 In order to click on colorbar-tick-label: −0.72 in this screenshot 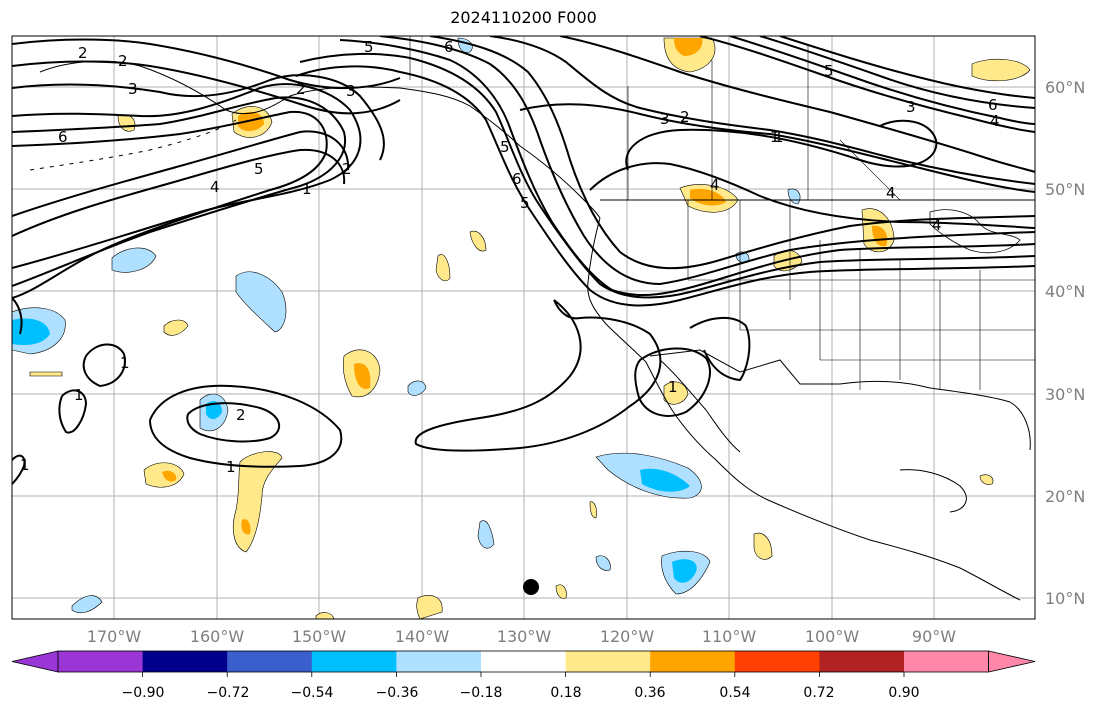, I will do `click(228, 693)`.